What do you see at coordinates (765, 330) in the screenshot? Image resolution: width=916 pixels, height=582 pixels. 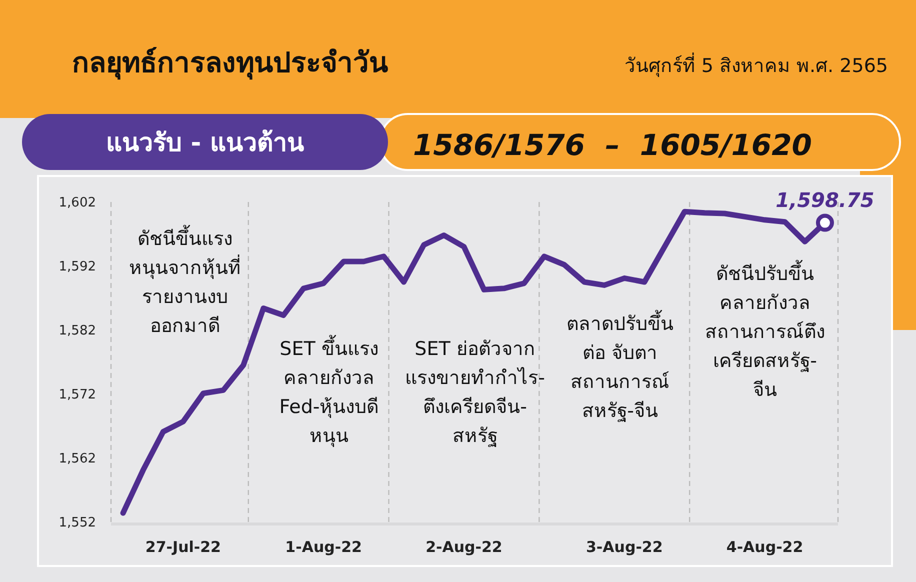 I see `annotation: ดัชนีปรับขึ้น คลายกังวล สถานการณ์ตึง เครียดสหรัฐ- จีน` at bounding box center [765, 330].